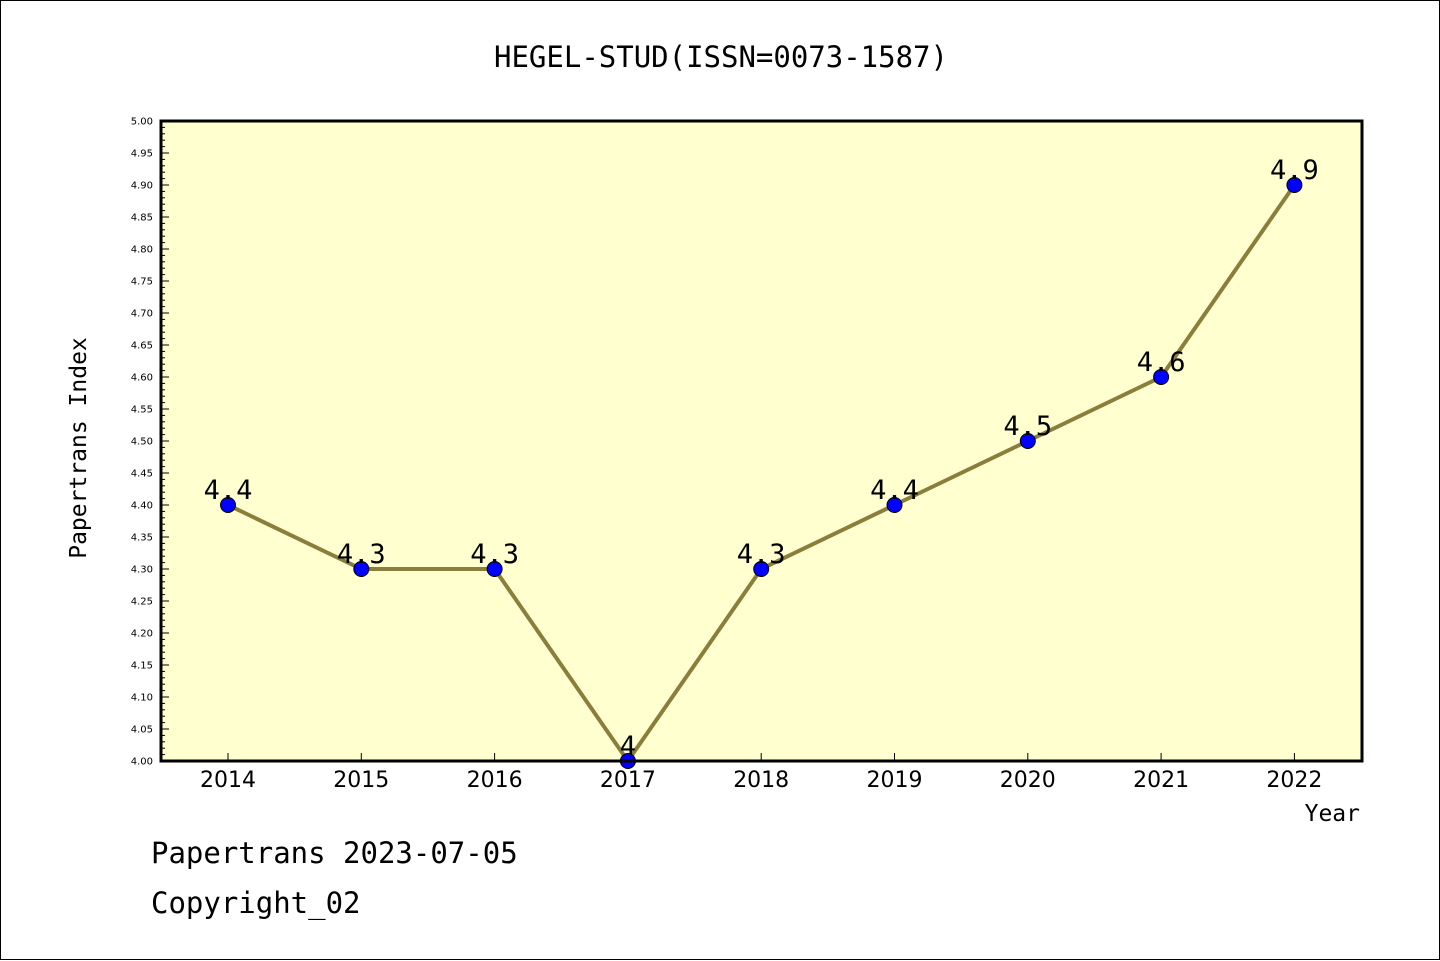  I want to click on y-tick-label: 4.75, so click(142, 282).